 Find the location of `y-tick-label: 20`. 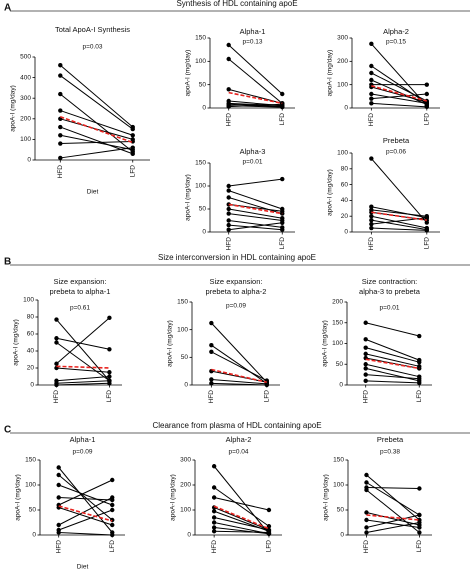

y-tick-label: 20 is located at coordinates (31, 368).